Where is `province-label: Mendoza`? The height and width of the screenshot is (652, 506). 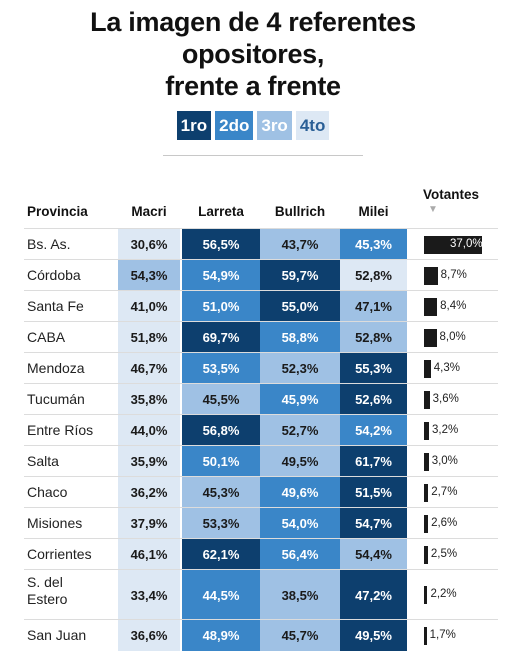
province-label: Mendoza is located at coordinates (56, 368).